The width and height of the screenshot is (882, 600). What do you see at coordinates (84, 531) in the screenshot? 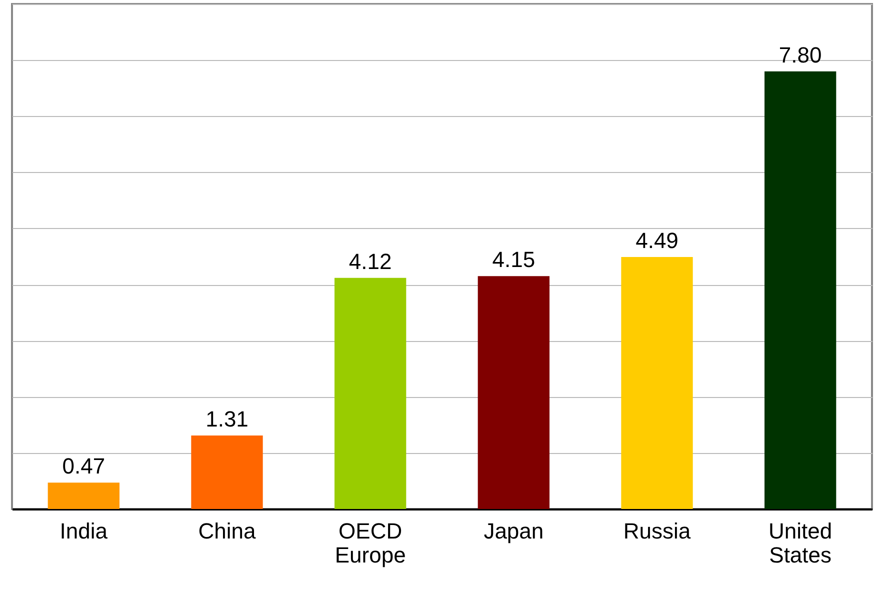
I see `x-tick-label: India` at bounding box center [84, 531].